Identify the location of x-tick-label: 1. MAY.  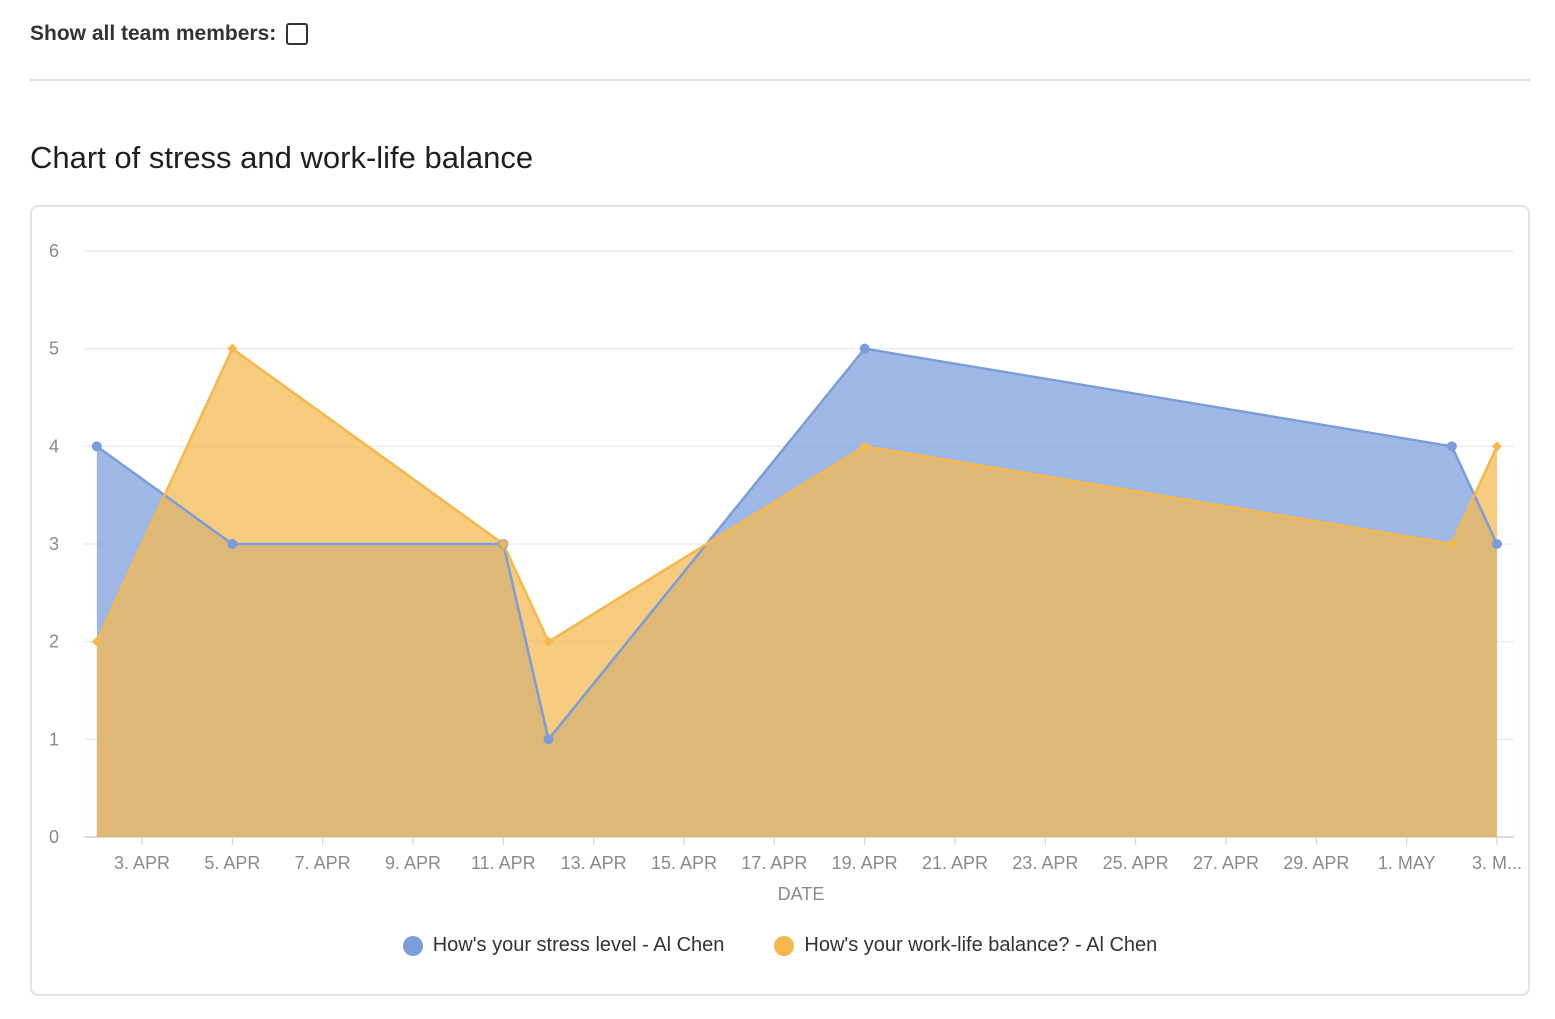
(1407, 863).